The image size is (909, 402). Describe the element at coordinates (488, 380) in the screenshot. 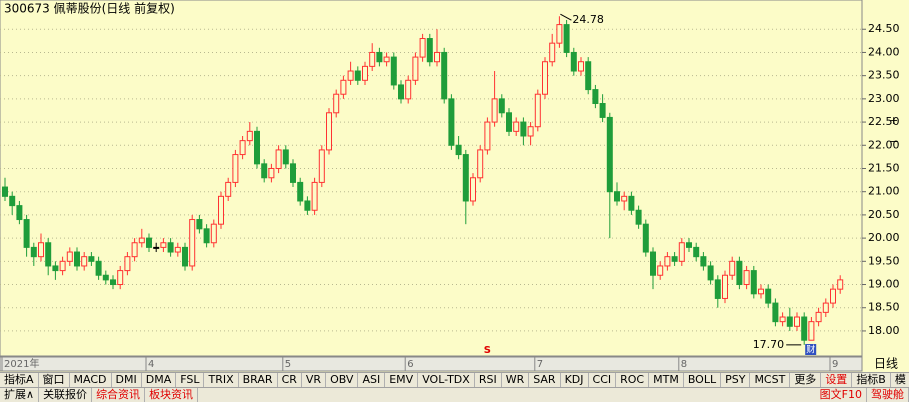

I see `indicator-tab: RSI` at that location.